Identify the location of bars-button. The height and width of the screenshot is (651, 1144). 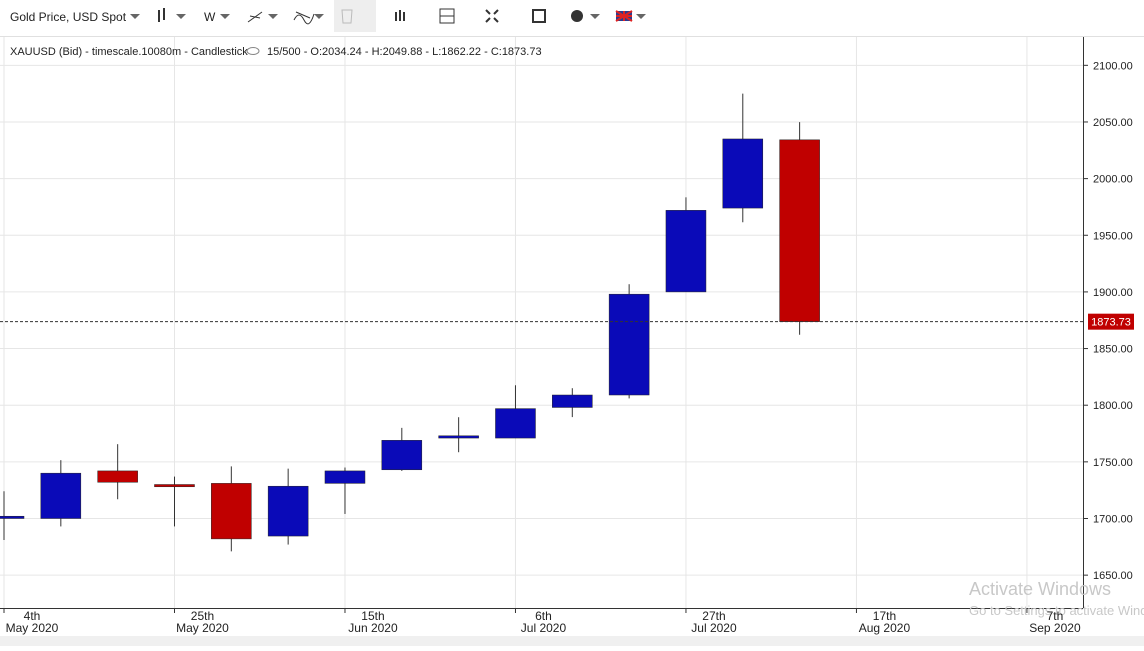
(400, 15).